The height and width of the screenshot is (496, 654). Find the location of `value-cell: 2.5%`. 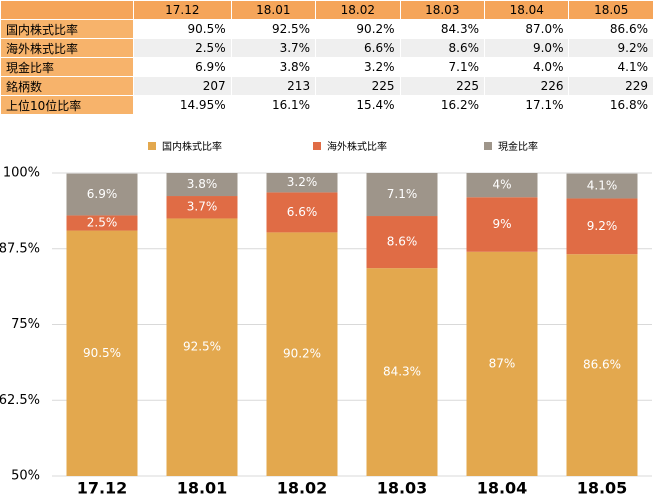

value-cell: 2.5% is located at coordinates (182, 48).